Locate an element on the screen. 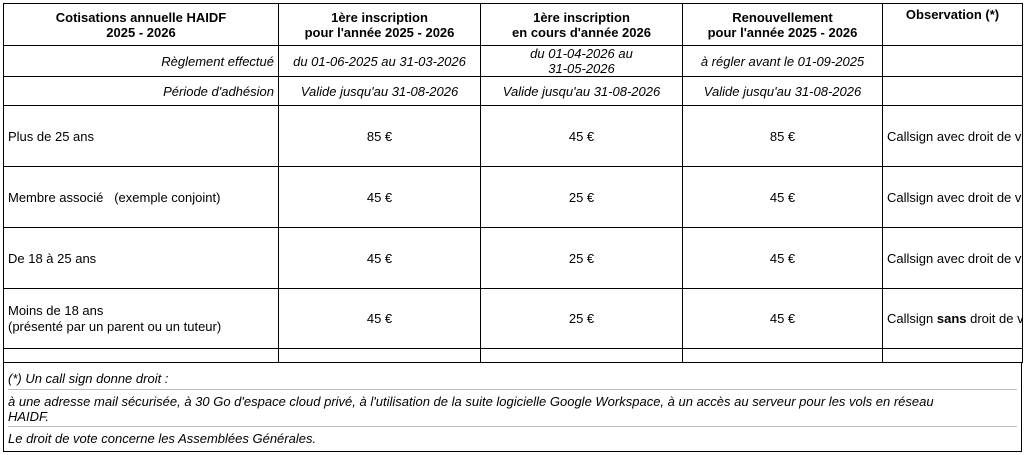 The image size is (1024, 455). period-renewal: Valide jusqu'au 31-08-2026 is located at coordinates (782, 91).